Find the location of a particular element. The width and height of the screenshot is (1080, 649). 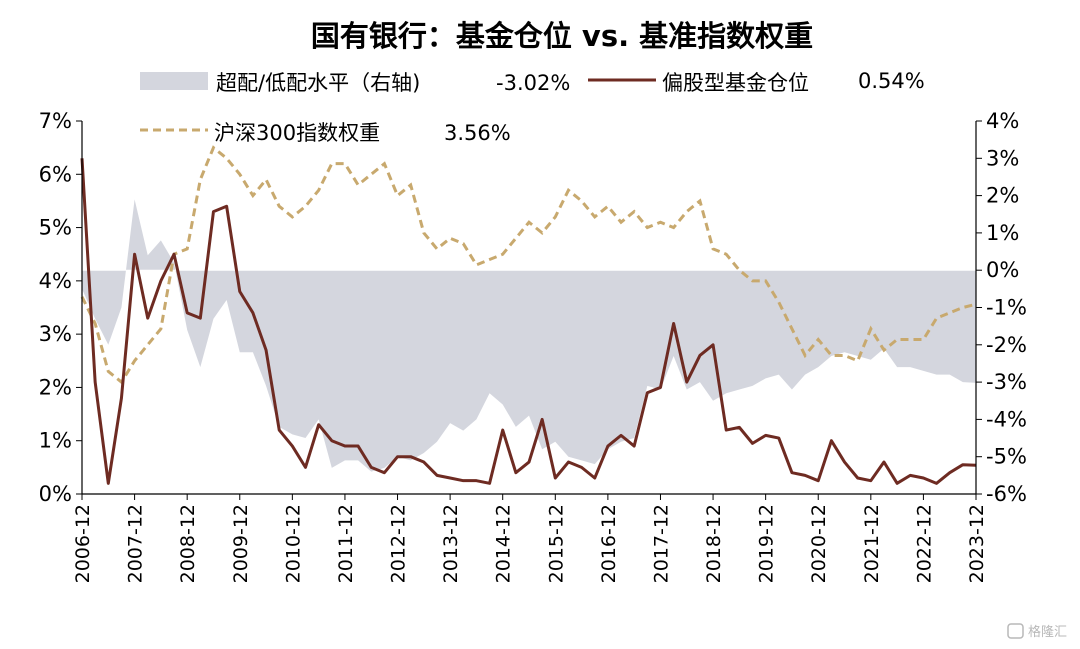

left-tick-label: 4% is located at coordinates (55, 281).